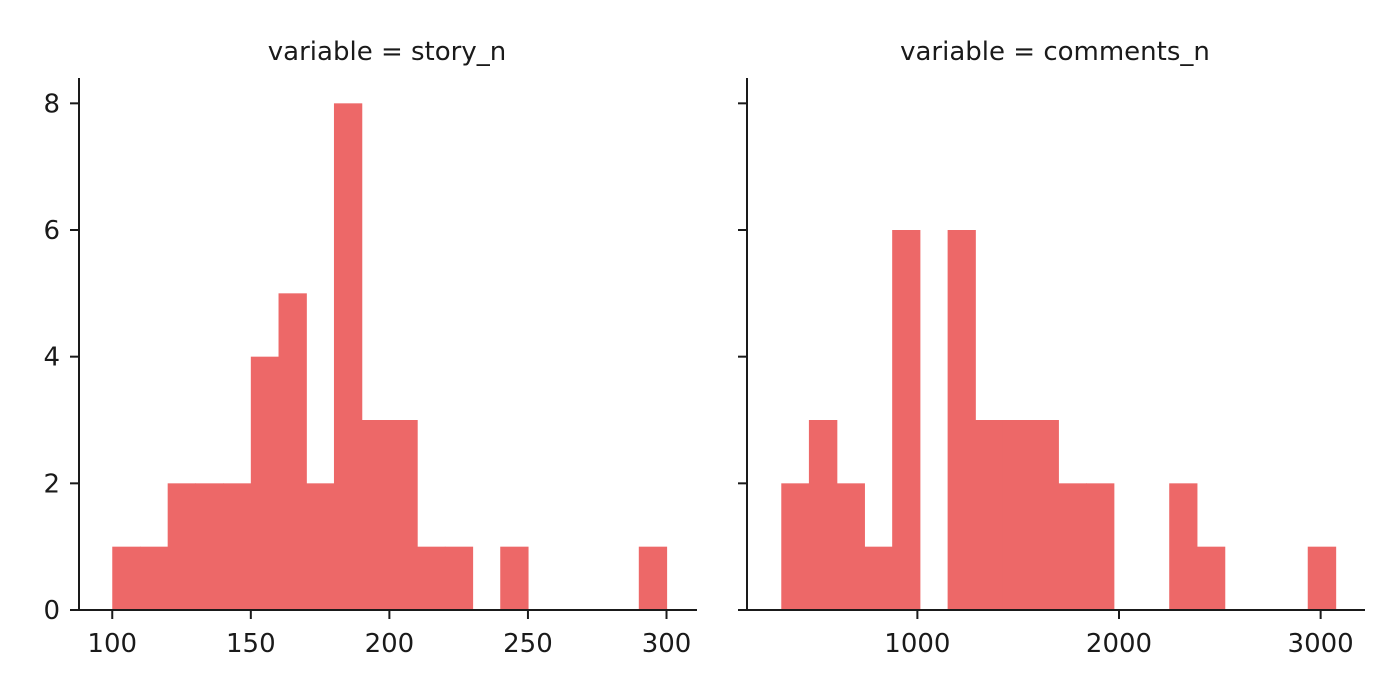 The height and width of the screenshot is (700, 1400). I want to click on y-tick-label: 6, so click(51, 231).